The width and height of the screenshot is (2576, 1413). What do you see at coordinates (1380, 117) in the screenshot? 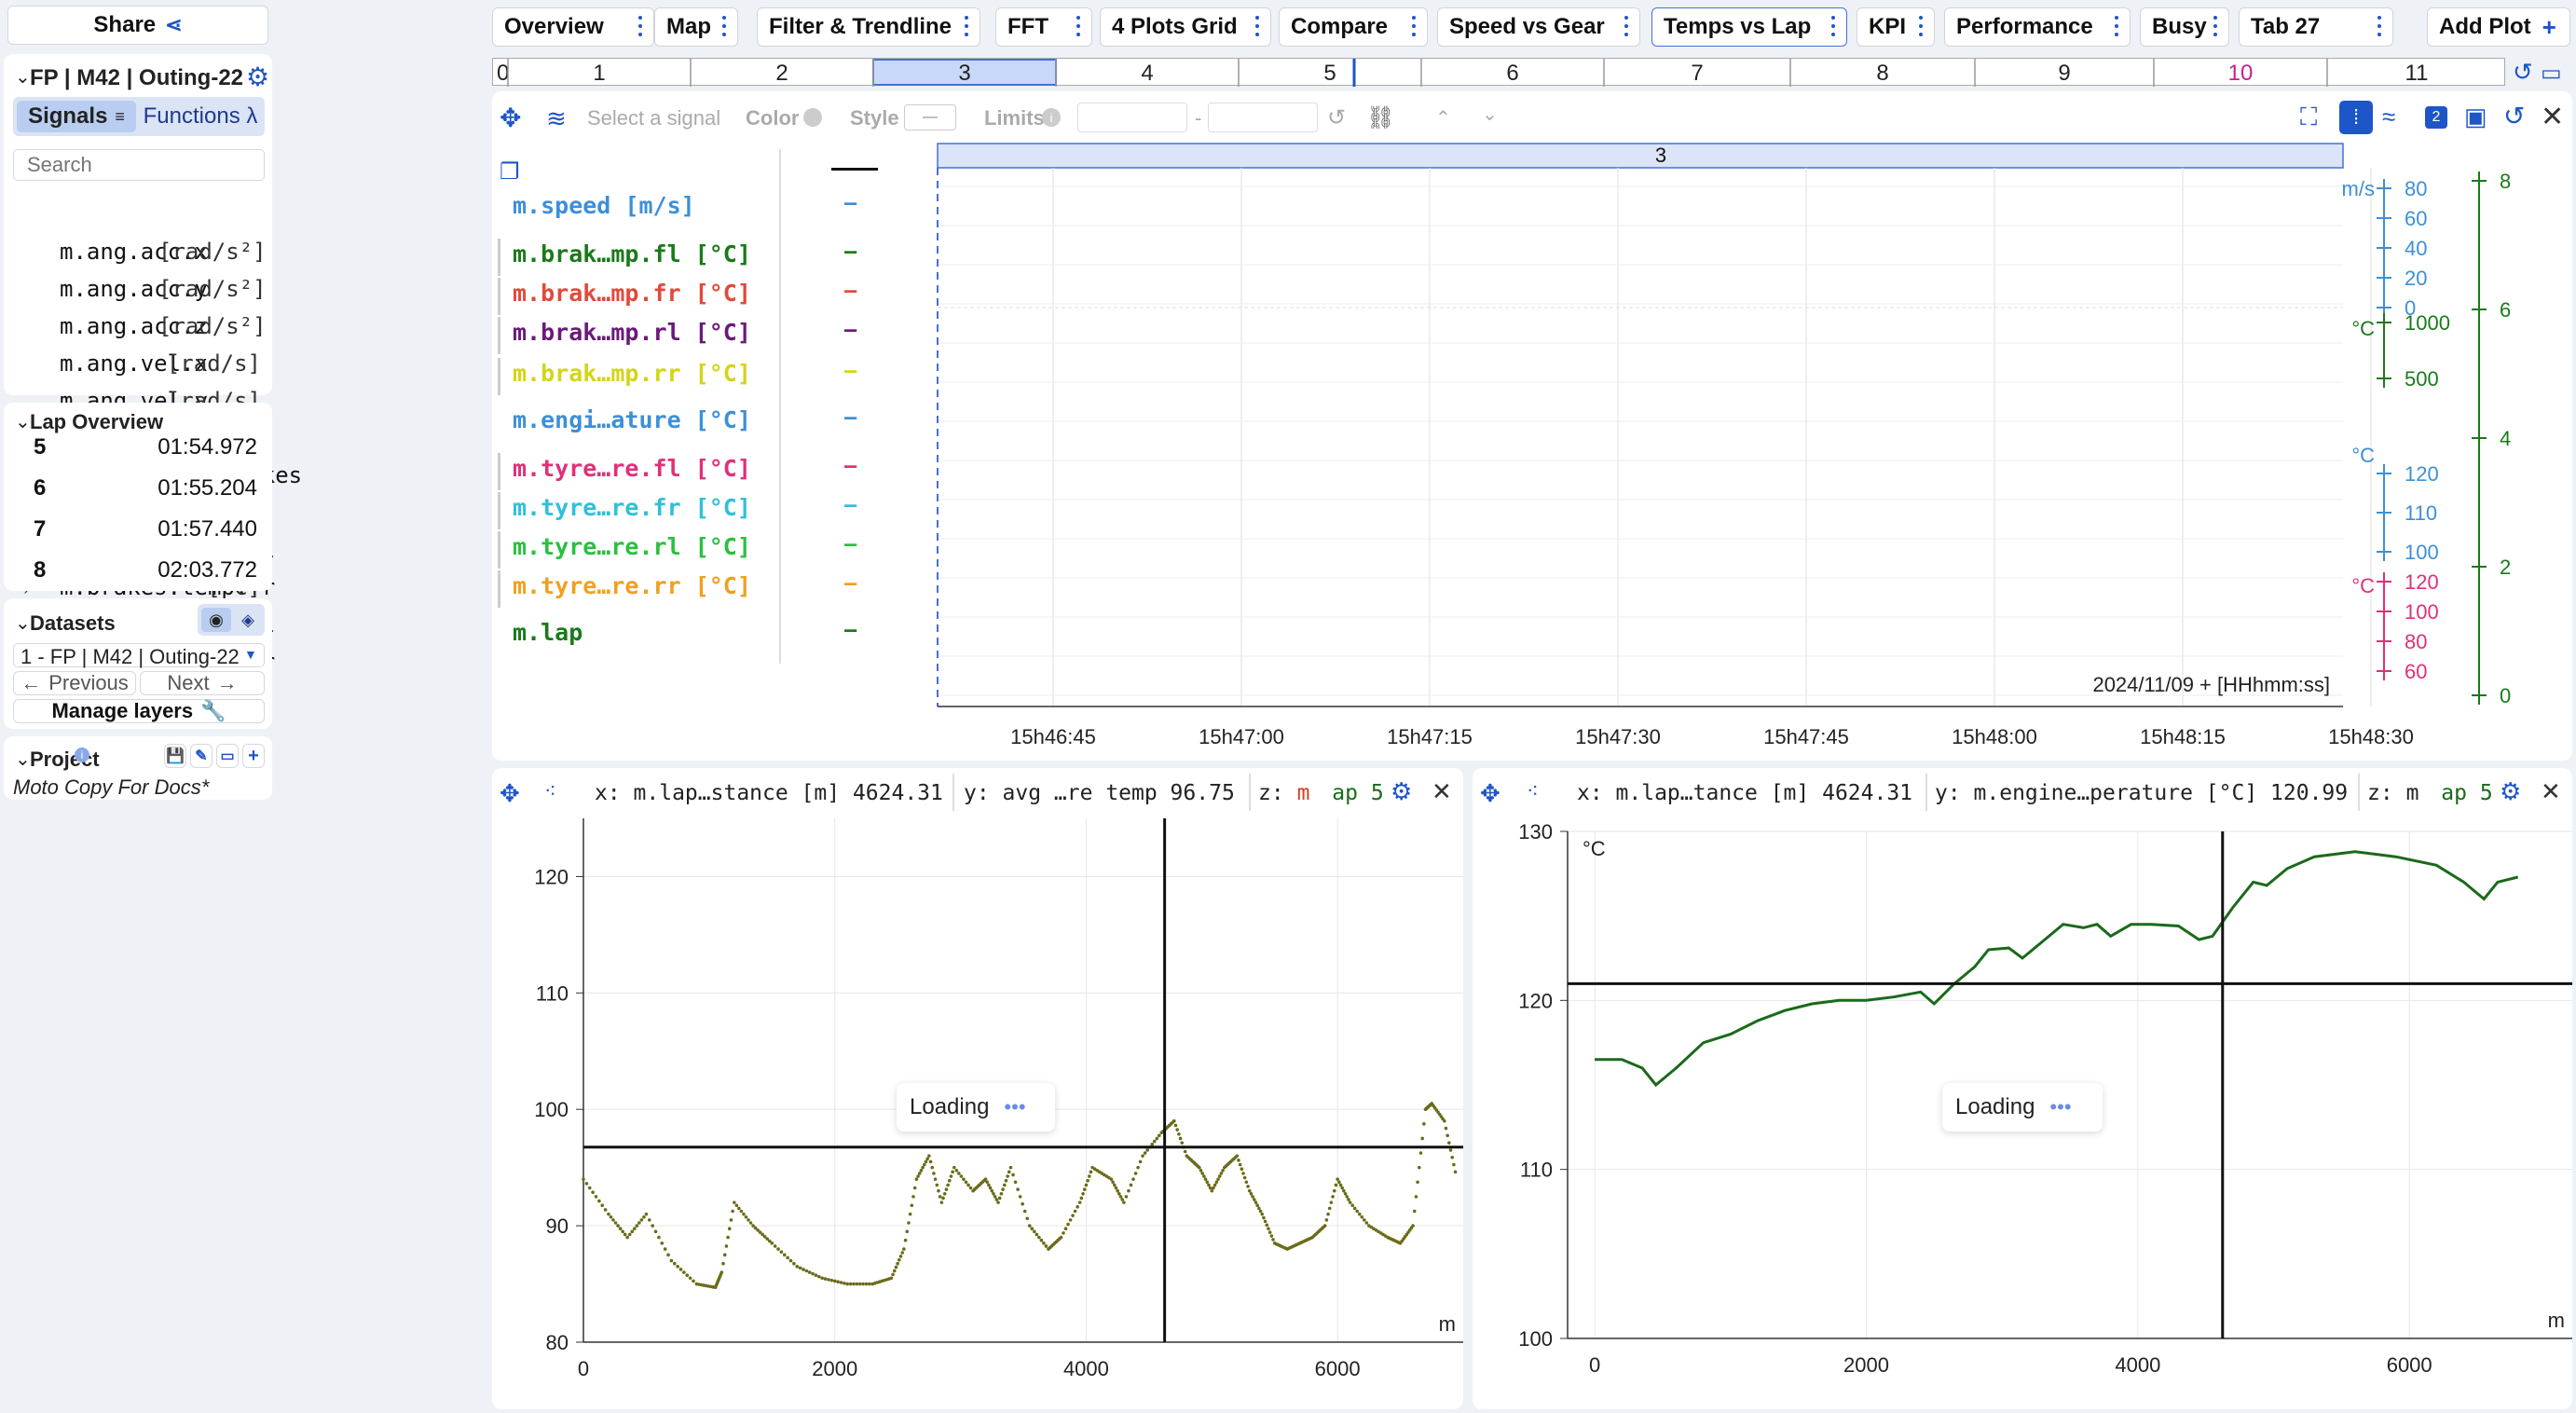
I see `link-icon: ⛓` at bounding box center [1380, 117].